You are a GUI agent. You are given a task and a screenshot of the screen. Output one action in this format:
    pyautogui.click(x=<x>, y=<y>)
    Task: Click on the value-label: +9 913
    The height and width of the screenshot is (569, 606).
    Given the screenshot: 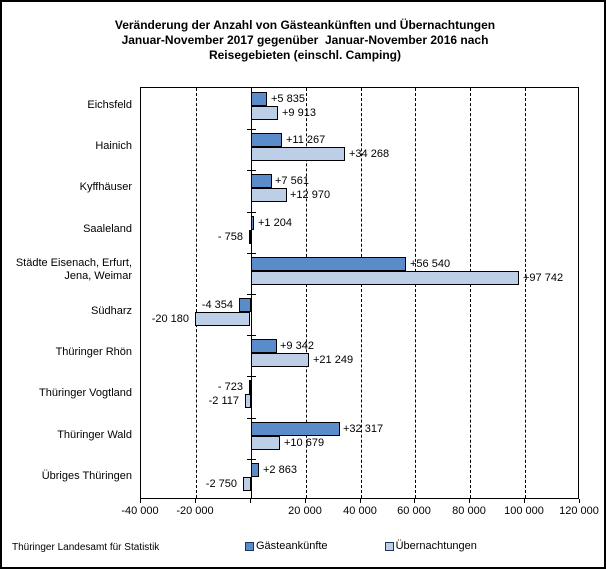 What is the action you would take?
    pyautogui.click(x=299, y=113)
    